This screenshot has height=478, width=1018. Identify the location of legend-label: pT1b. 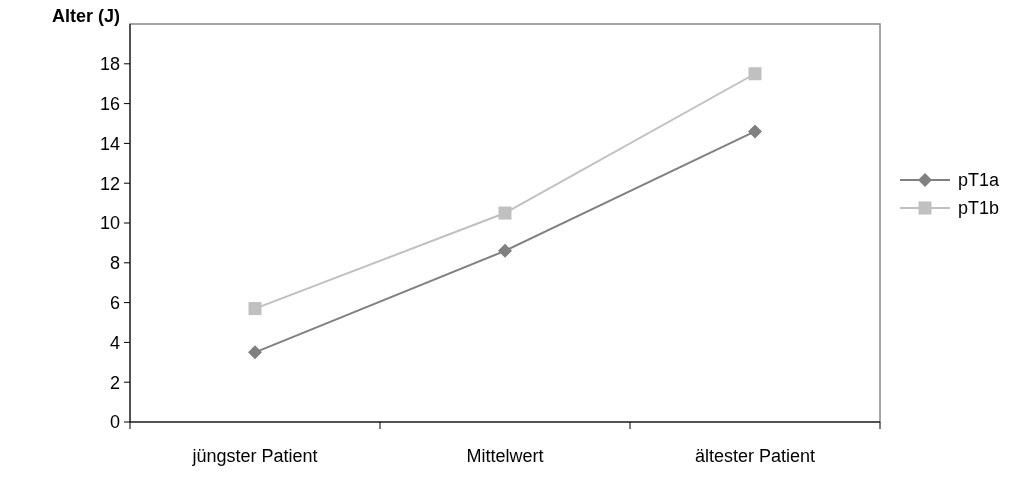
(979, 208).